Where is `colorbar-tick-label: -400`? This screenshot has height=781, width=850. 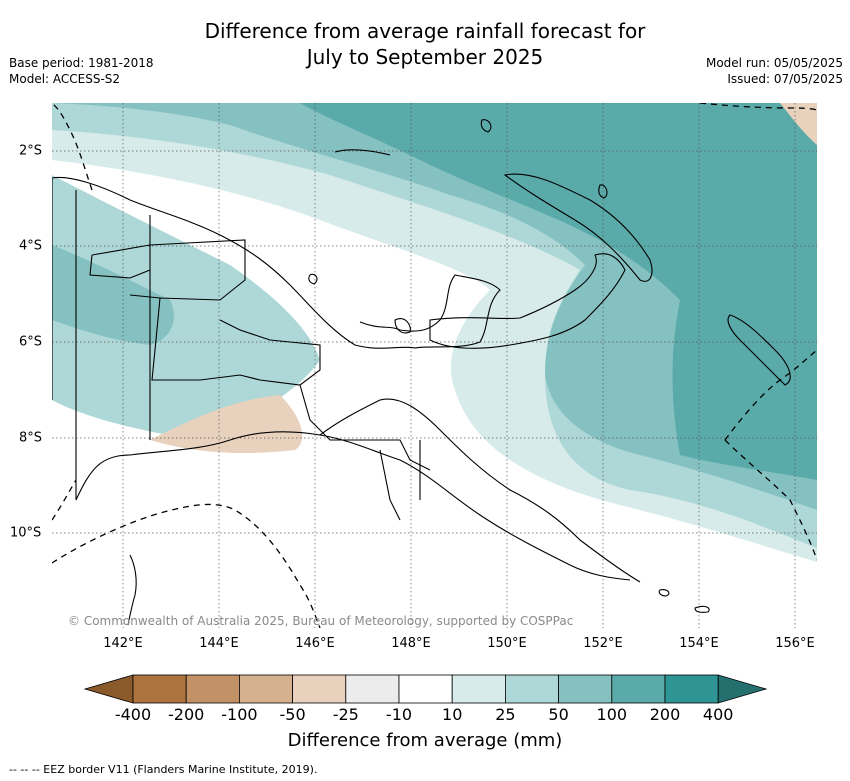
colorbar-tick-label: -400 is located at coordinates (133, 714).